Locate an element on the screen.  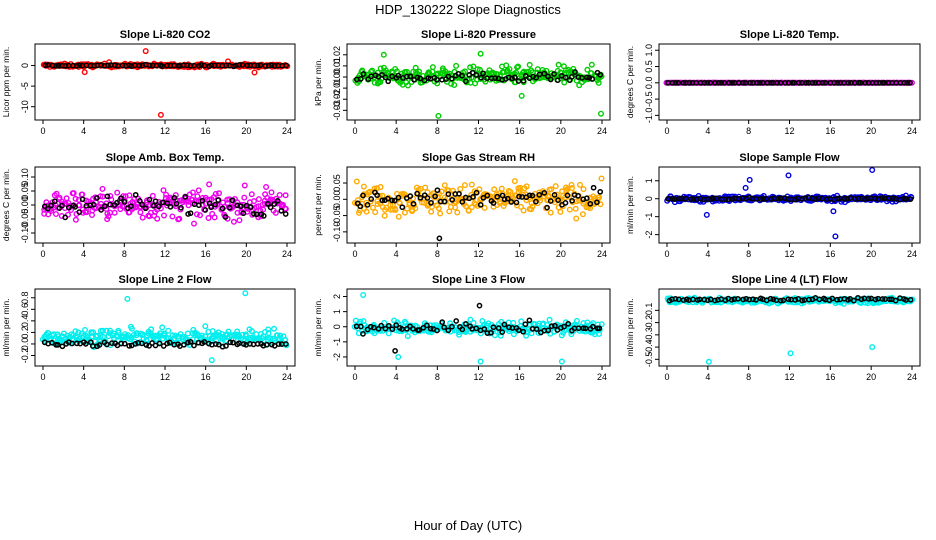
x-tick-label: 0 is located at coordinates (354, 254).